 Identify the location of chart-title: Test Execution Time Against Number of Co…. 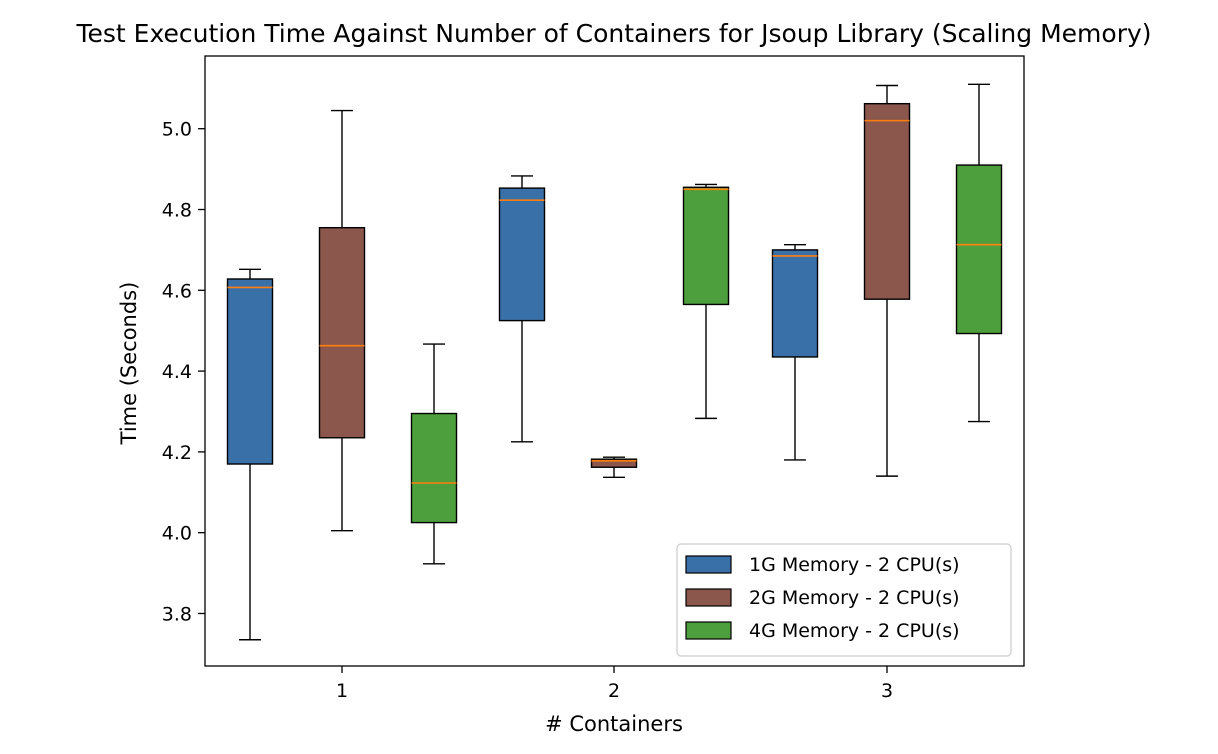
(613, 33).